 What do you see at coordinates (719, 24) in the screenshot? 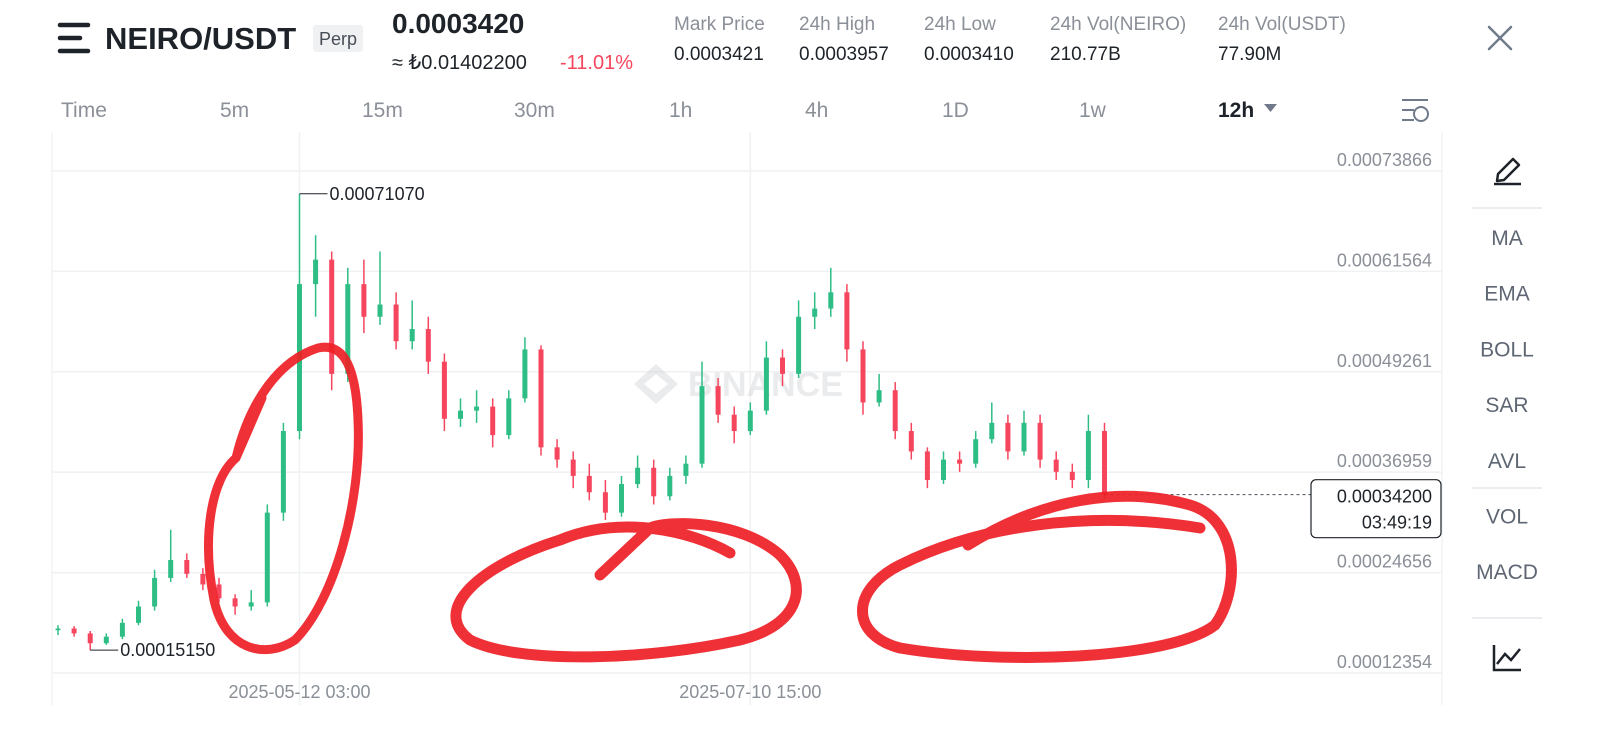
I see `stat-label: Mark Price` at bounding box center [719, 24].